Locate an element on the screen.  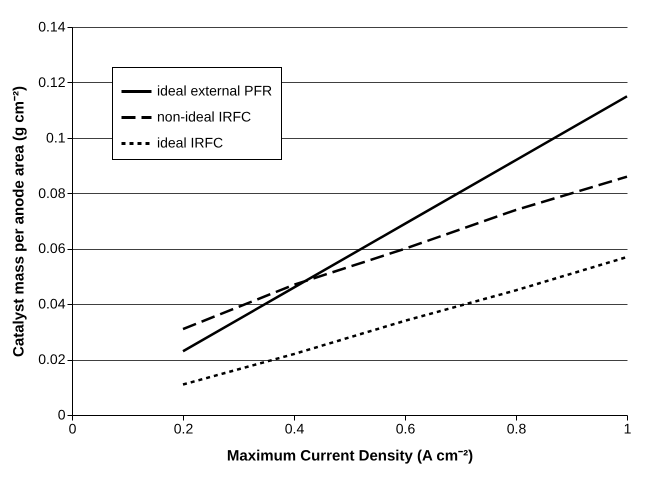
x-tick-label: 0.4 is located at coordinates (294, 428).